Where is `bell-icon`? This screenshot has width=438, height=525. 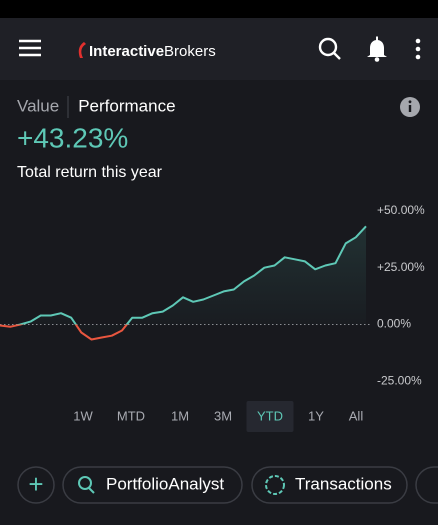 bell-icon is located at coordinates (377, 49).